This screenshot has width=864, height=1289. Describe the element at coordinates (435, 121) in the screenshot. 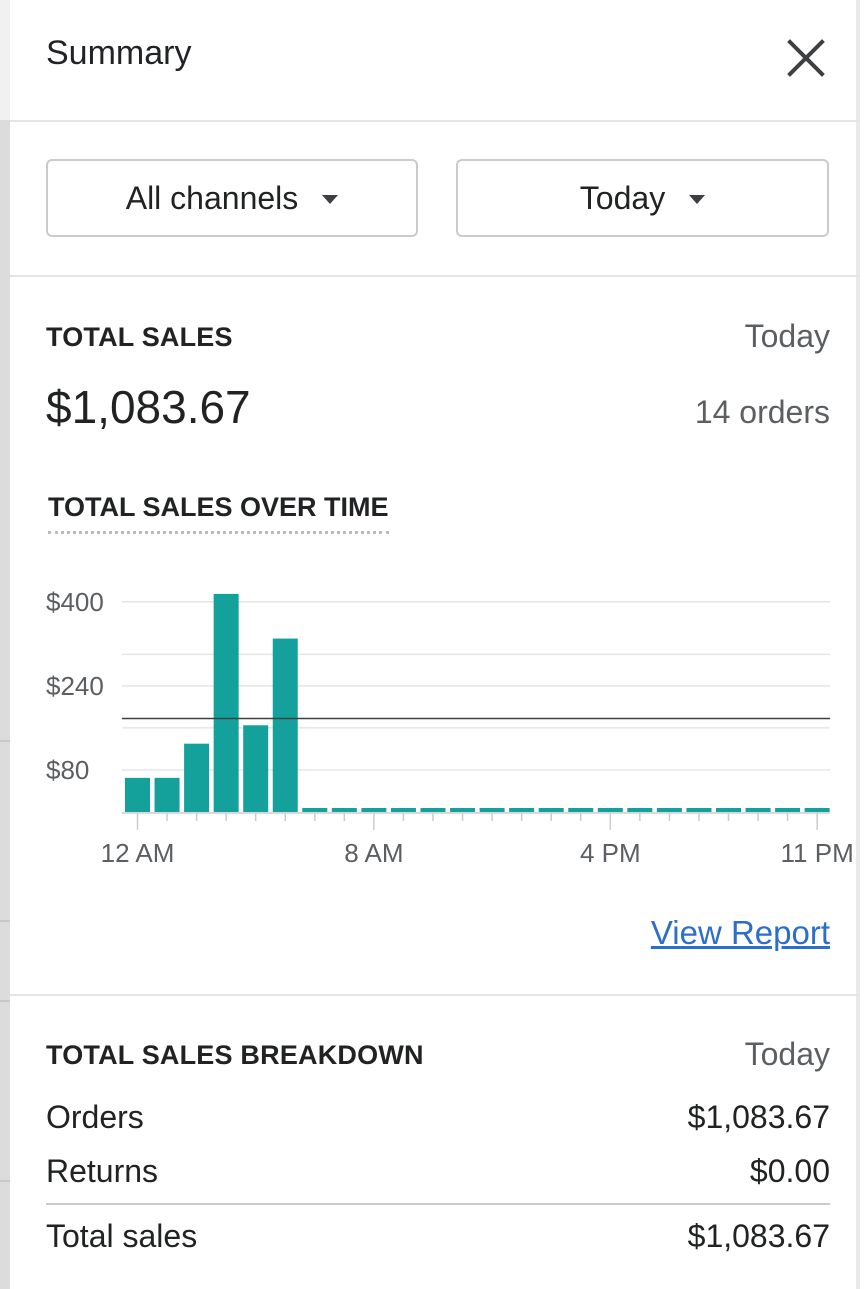

I see `header-divider` at that location.